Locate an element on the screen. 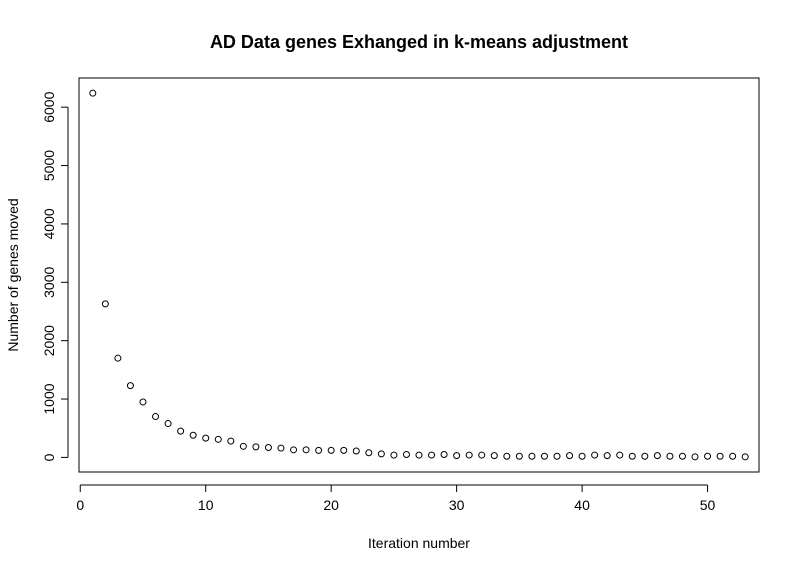  y-tick-label: 6000 is located at coordinates (49, 106).